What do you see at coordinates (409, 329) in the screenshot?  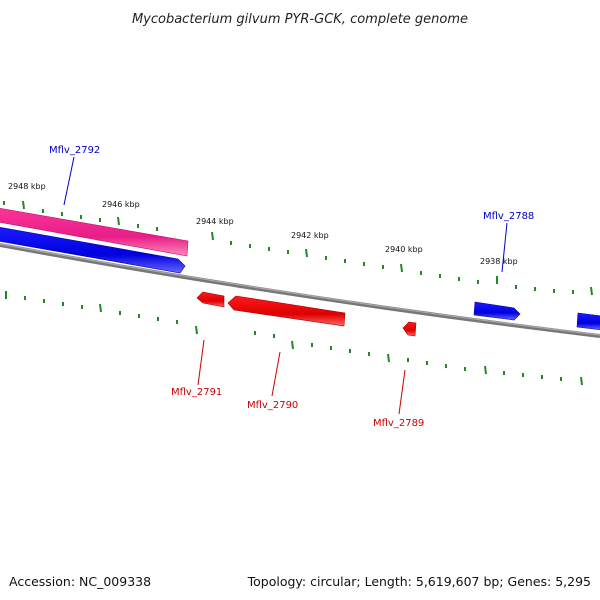 I see `gene-mflv-2789-arrow` at bounding box center [409, 329].